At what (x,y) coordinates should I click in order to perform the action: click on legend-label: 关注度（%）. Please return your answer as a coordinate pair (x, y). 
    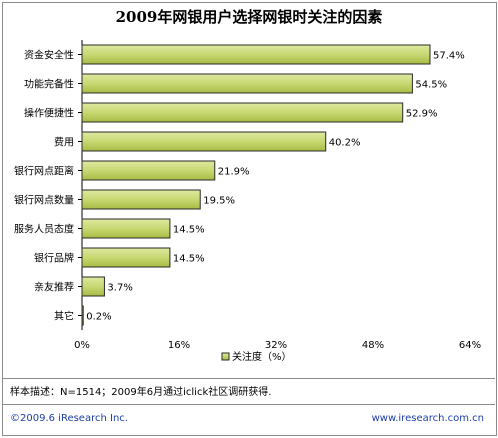
    Looking at the image, I should click on (262, 356).